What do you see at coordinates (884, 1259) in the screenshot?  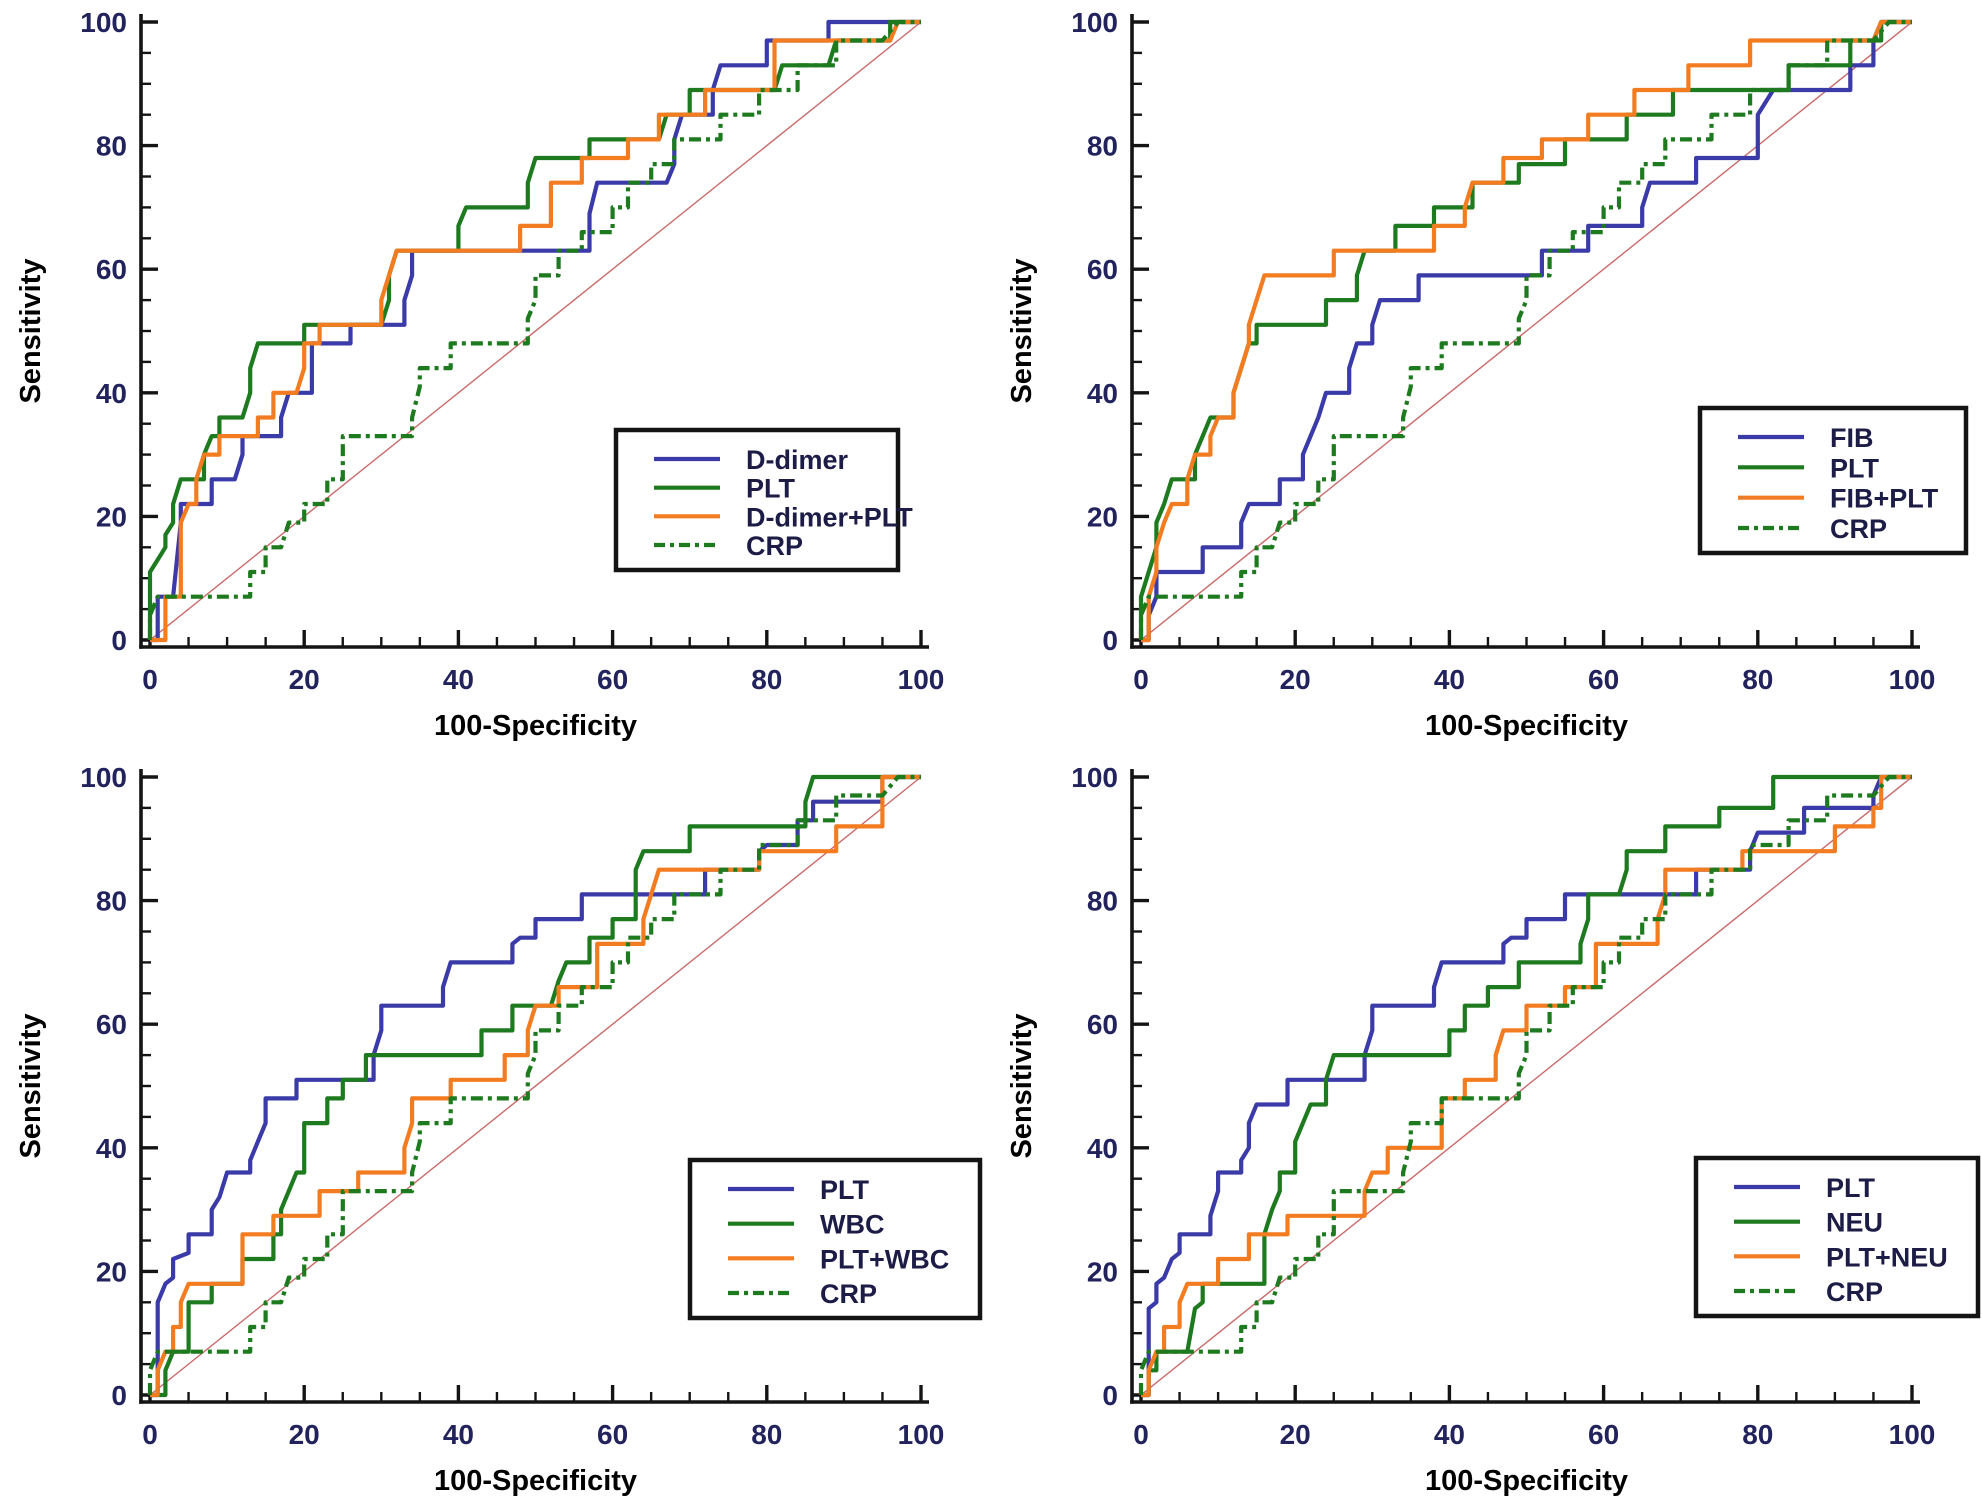 I see `legend-label: PLT+WBC` at bounding box center [884, 1259].